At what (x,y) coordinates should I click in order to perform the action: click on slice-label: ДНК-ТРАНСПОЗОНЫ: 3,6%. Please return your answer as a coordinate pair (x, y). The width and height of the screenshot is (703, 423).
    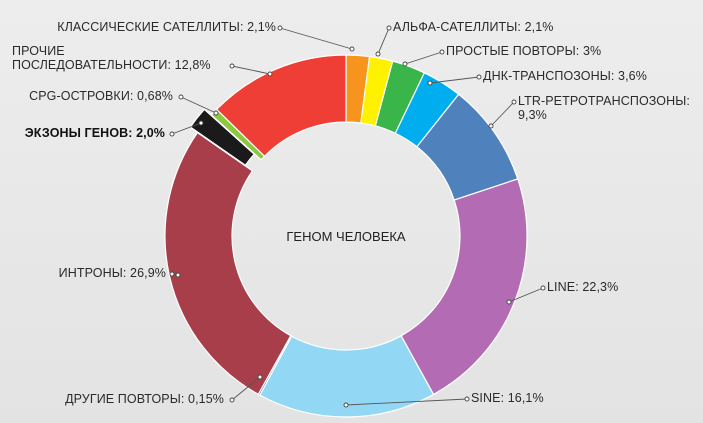
    Looking at the image, I should click on (565, 76).